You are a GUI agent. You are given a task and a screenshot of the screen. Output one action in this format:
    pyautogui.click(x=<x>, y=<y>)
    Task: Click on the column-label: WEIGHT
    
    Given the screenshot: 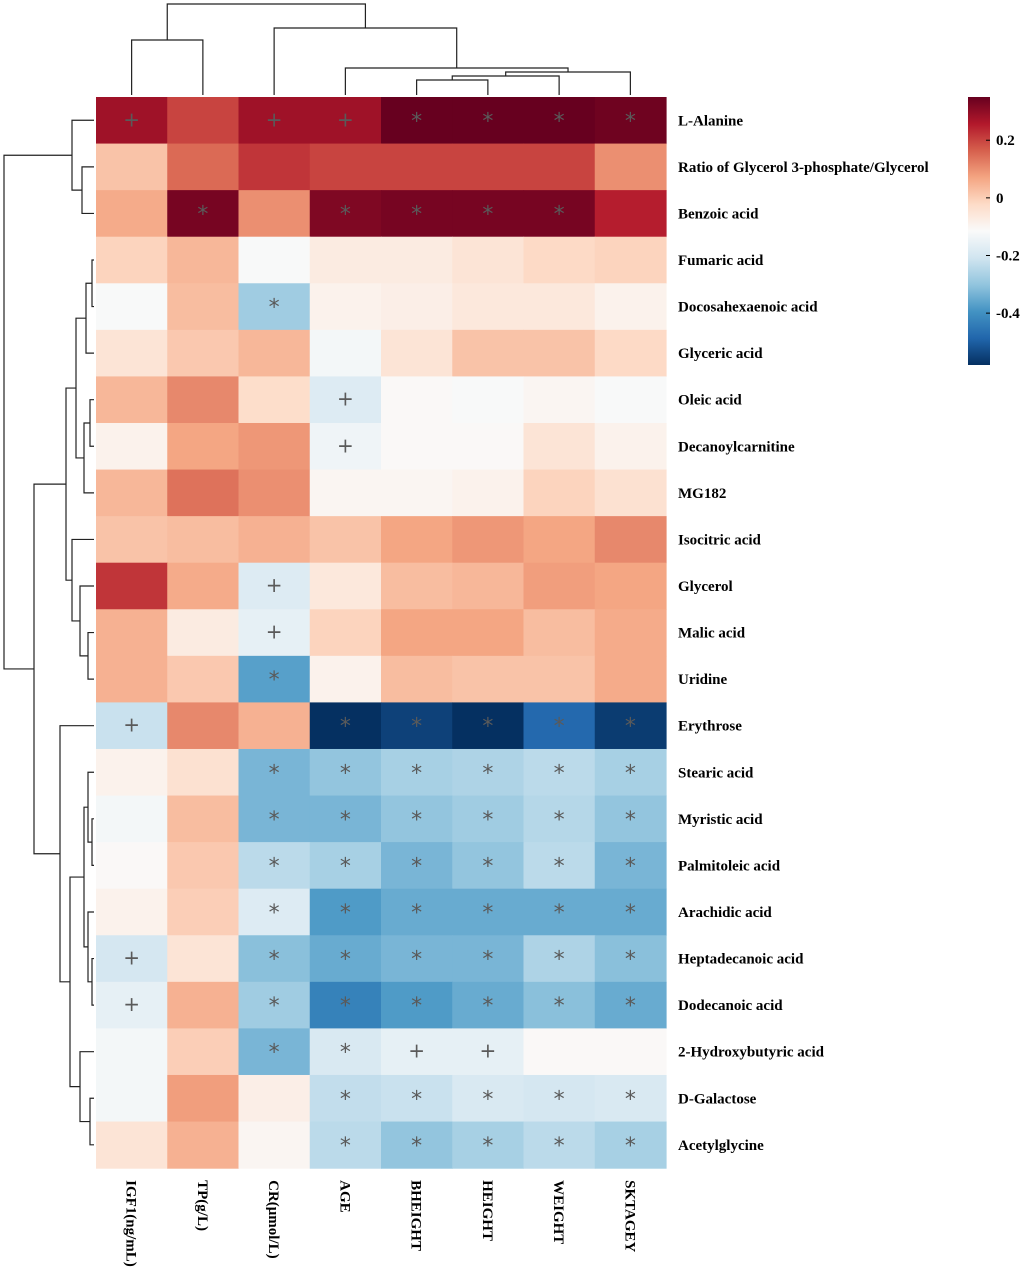 What is the action you would take?
    pyautogui.click(x=558, y=1212)
    